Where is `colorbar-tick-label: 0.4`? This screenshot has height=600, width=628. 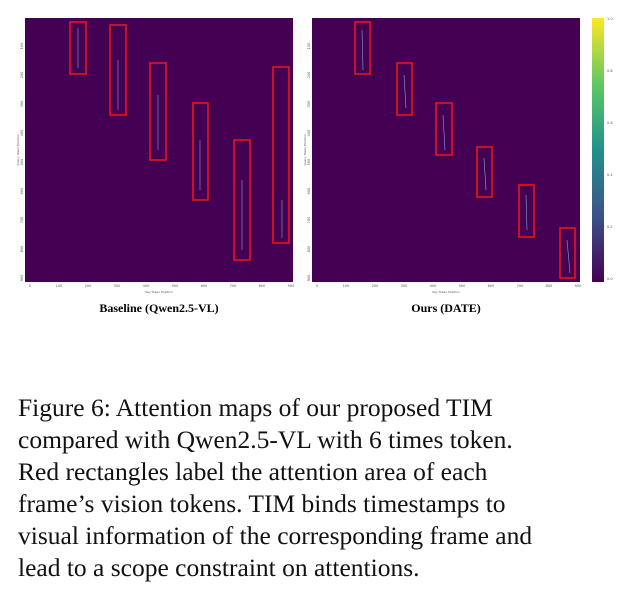 colorbar-tick-label: 0.4 is located at coordinates (610, 175).